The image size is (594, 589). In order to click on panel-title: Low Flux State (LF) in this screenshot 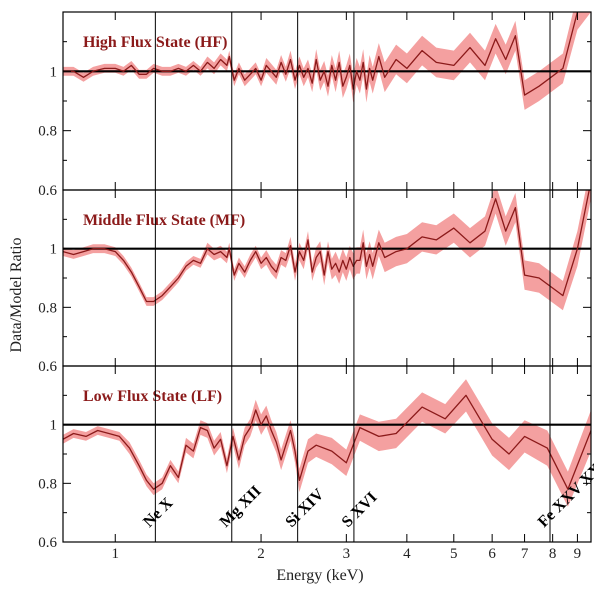, I will do `click(152, 396)`.